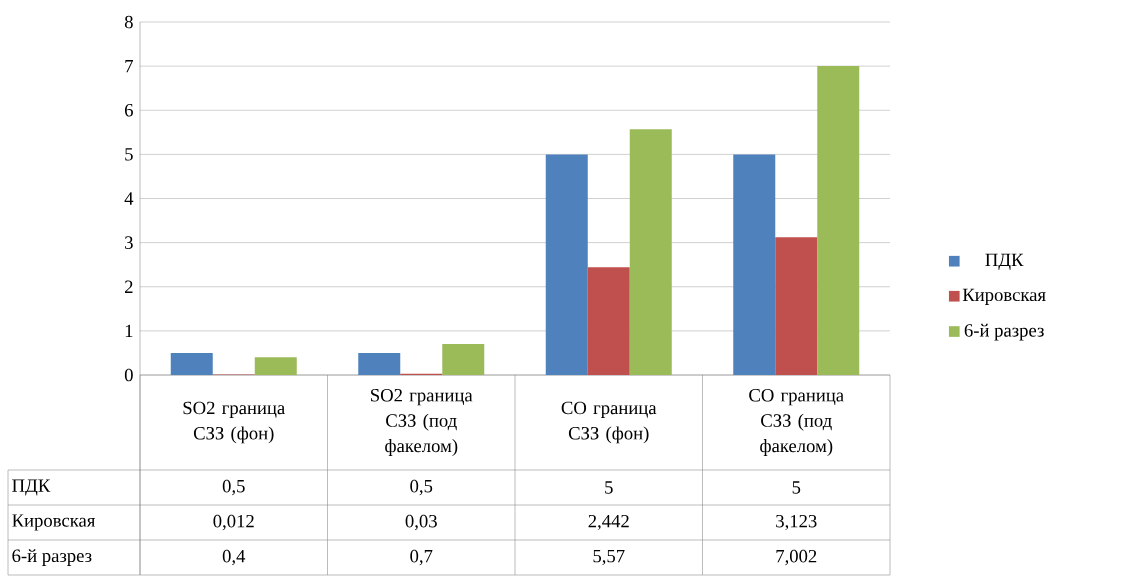 This screenshot has width=1131, height=587. Describe the element at coordinates (129, 66) in the screenshot. I see `y-tick-label: 7` at that location.